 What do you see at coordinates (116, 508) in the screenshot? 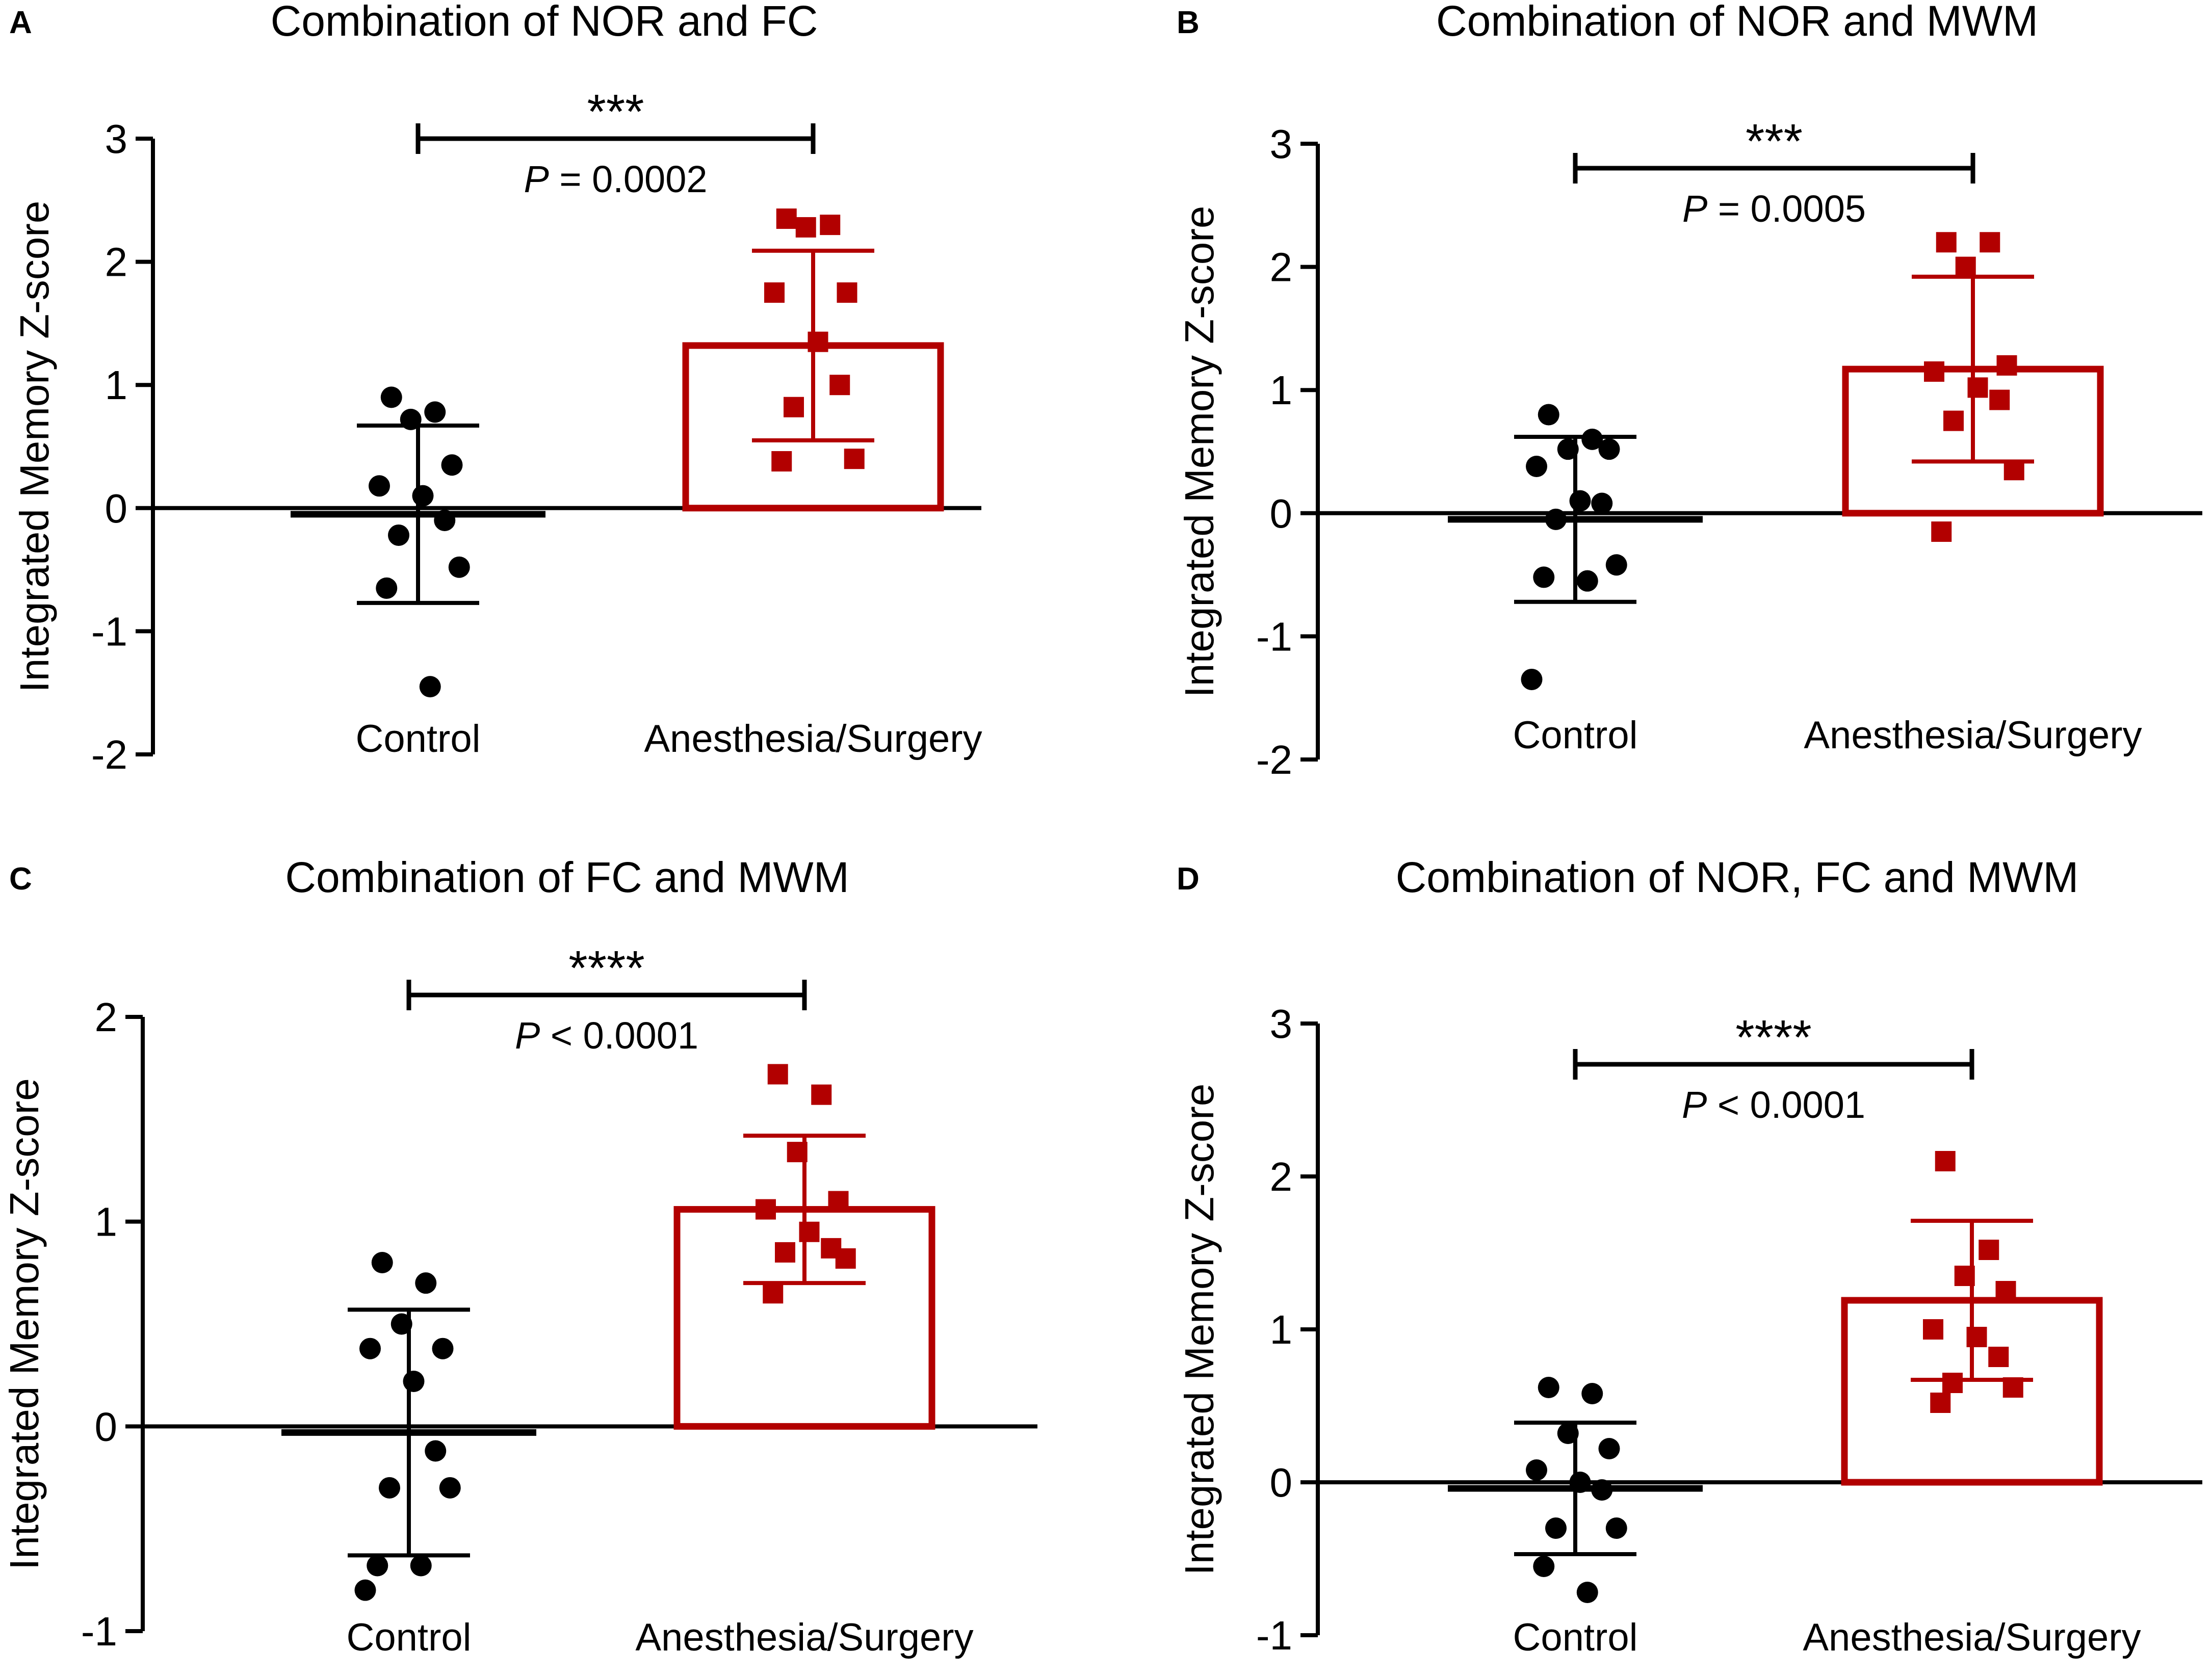
I see `y-tick-label-a-2: 0` at bounding box center [116, 508].